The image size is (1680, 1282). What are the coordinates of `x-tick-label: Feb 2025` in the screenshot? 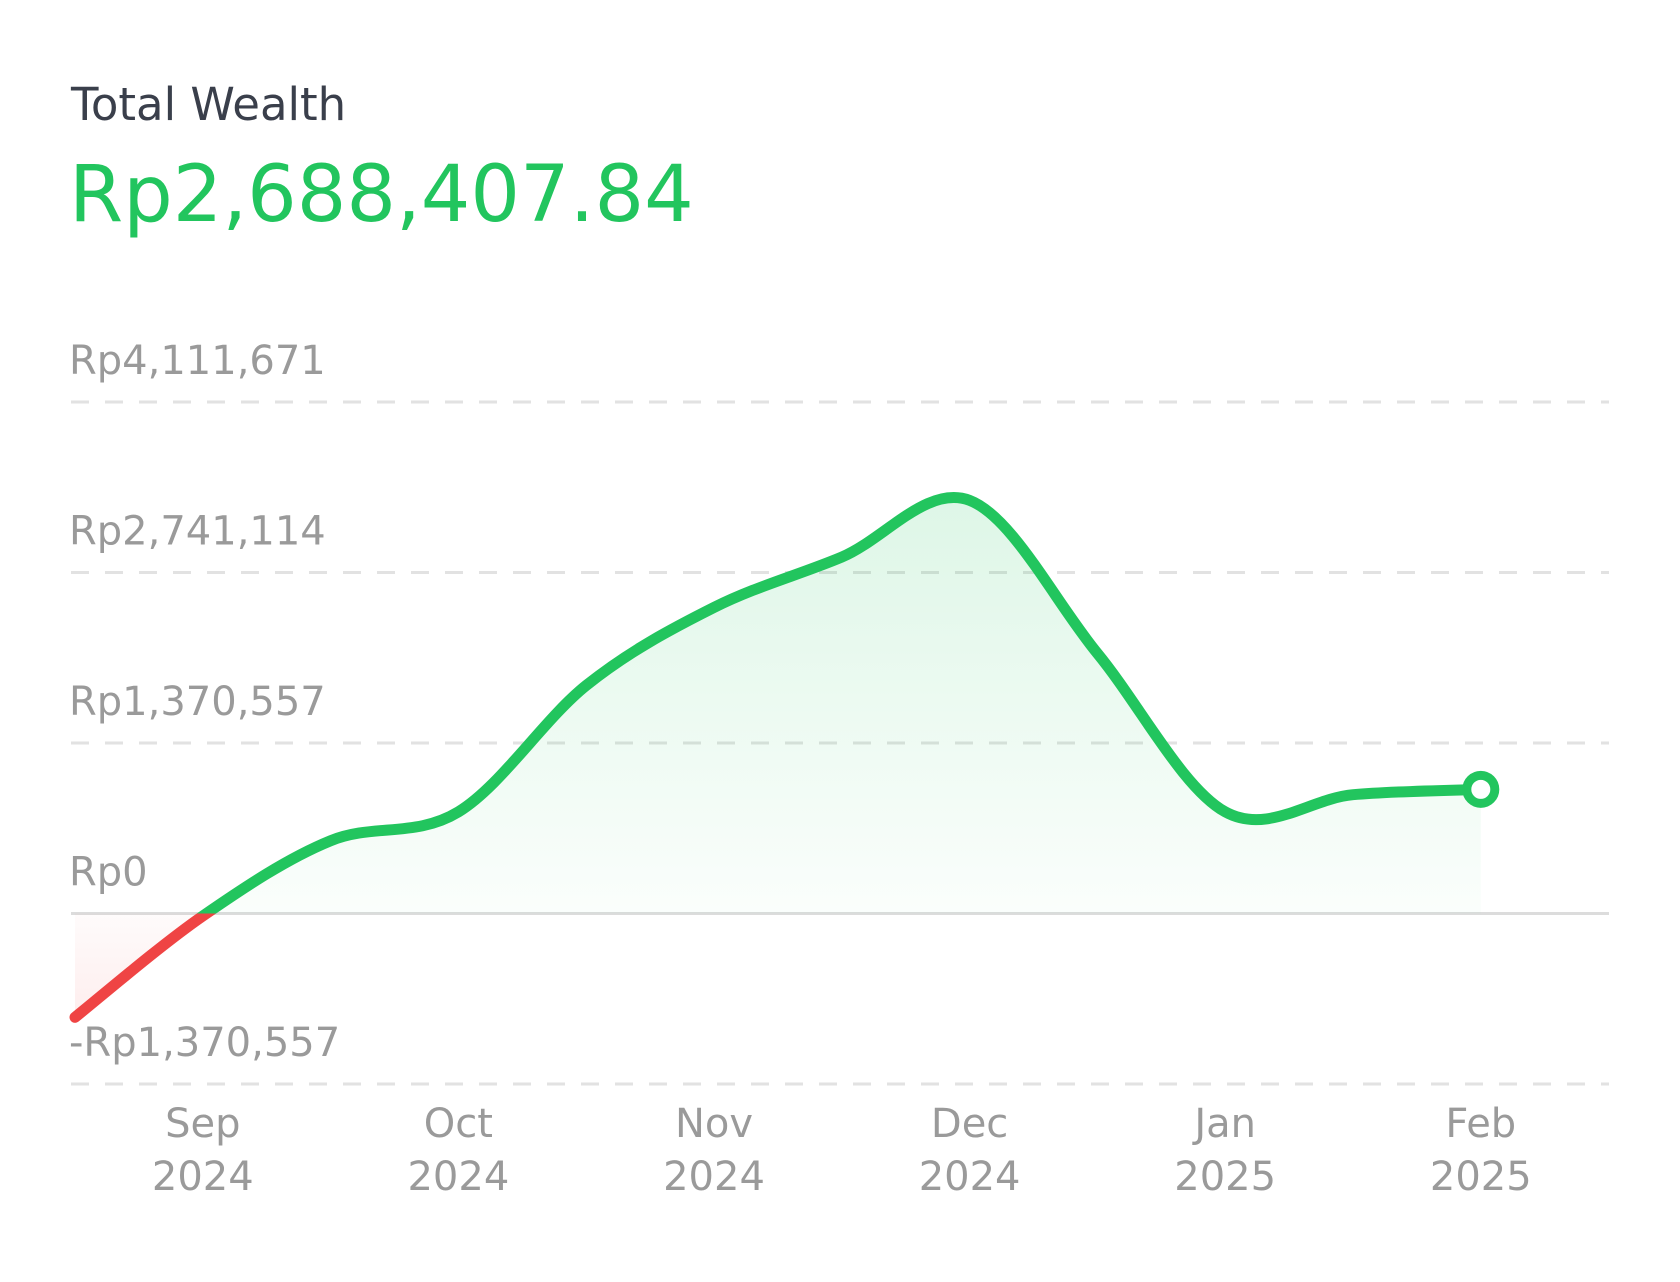 It's located at (1480, 1150).